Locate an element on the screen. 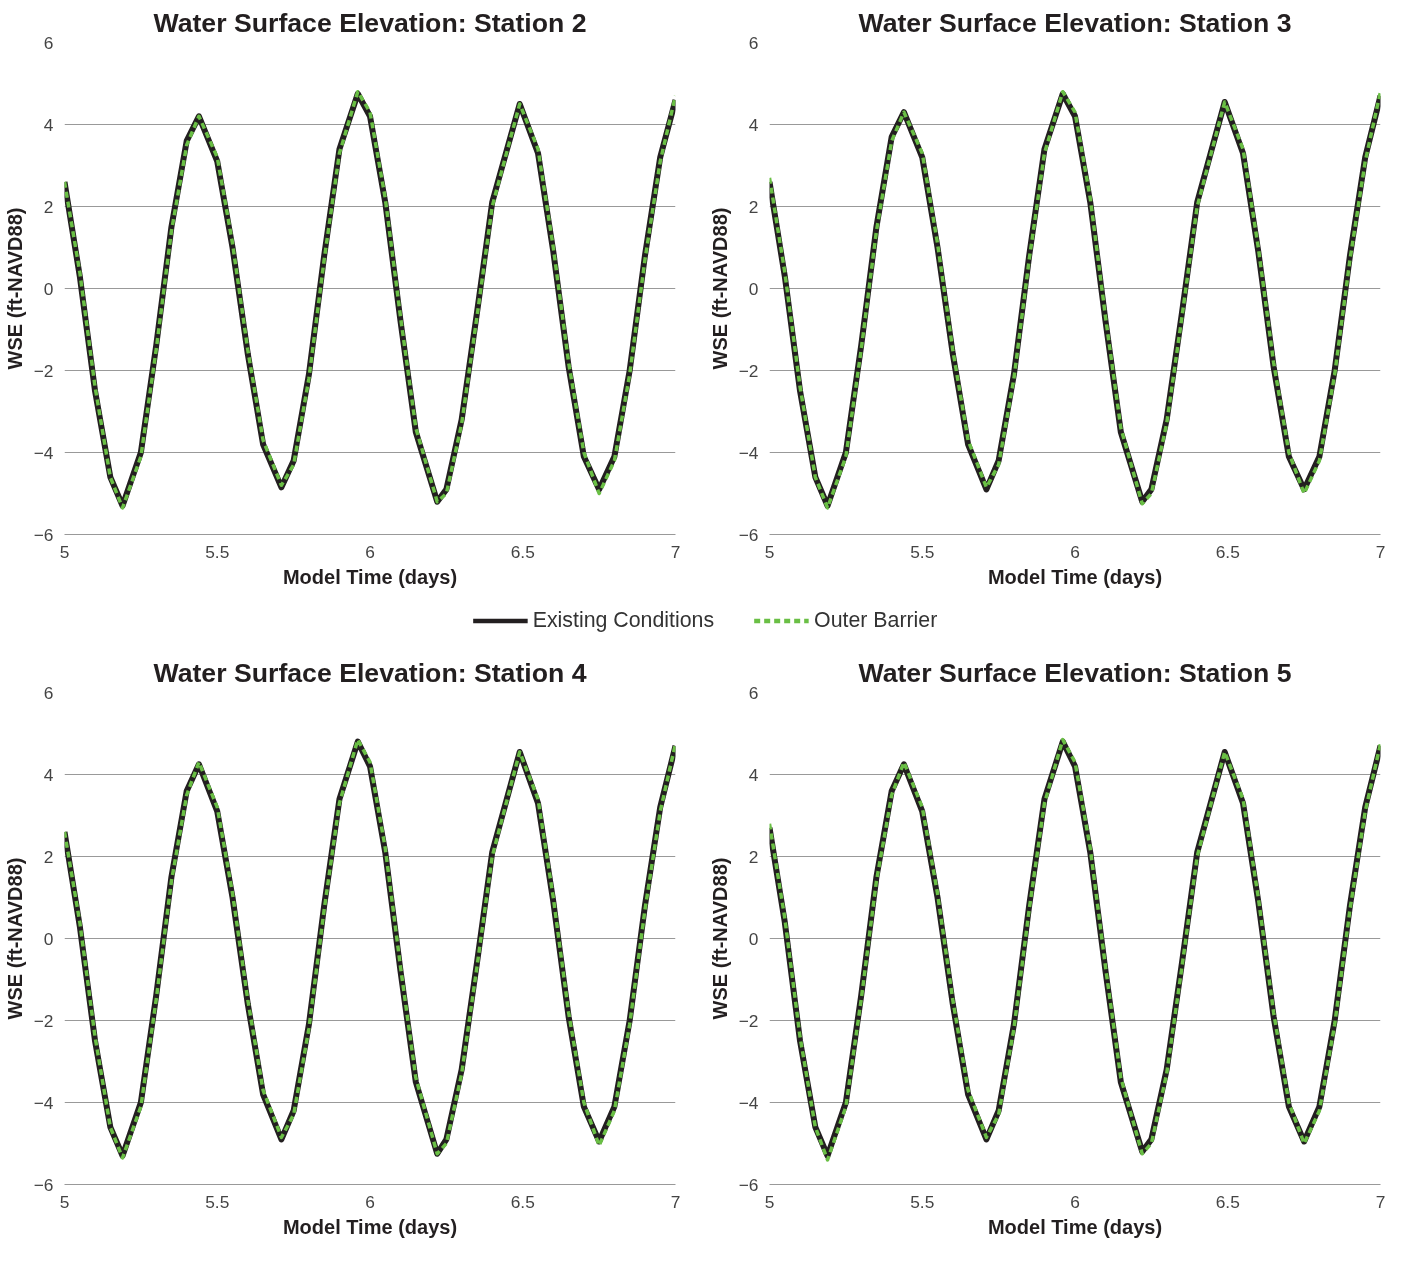  chart-title: Water Surface Elevation: Station 3 is located at coordinates (1075, 22).